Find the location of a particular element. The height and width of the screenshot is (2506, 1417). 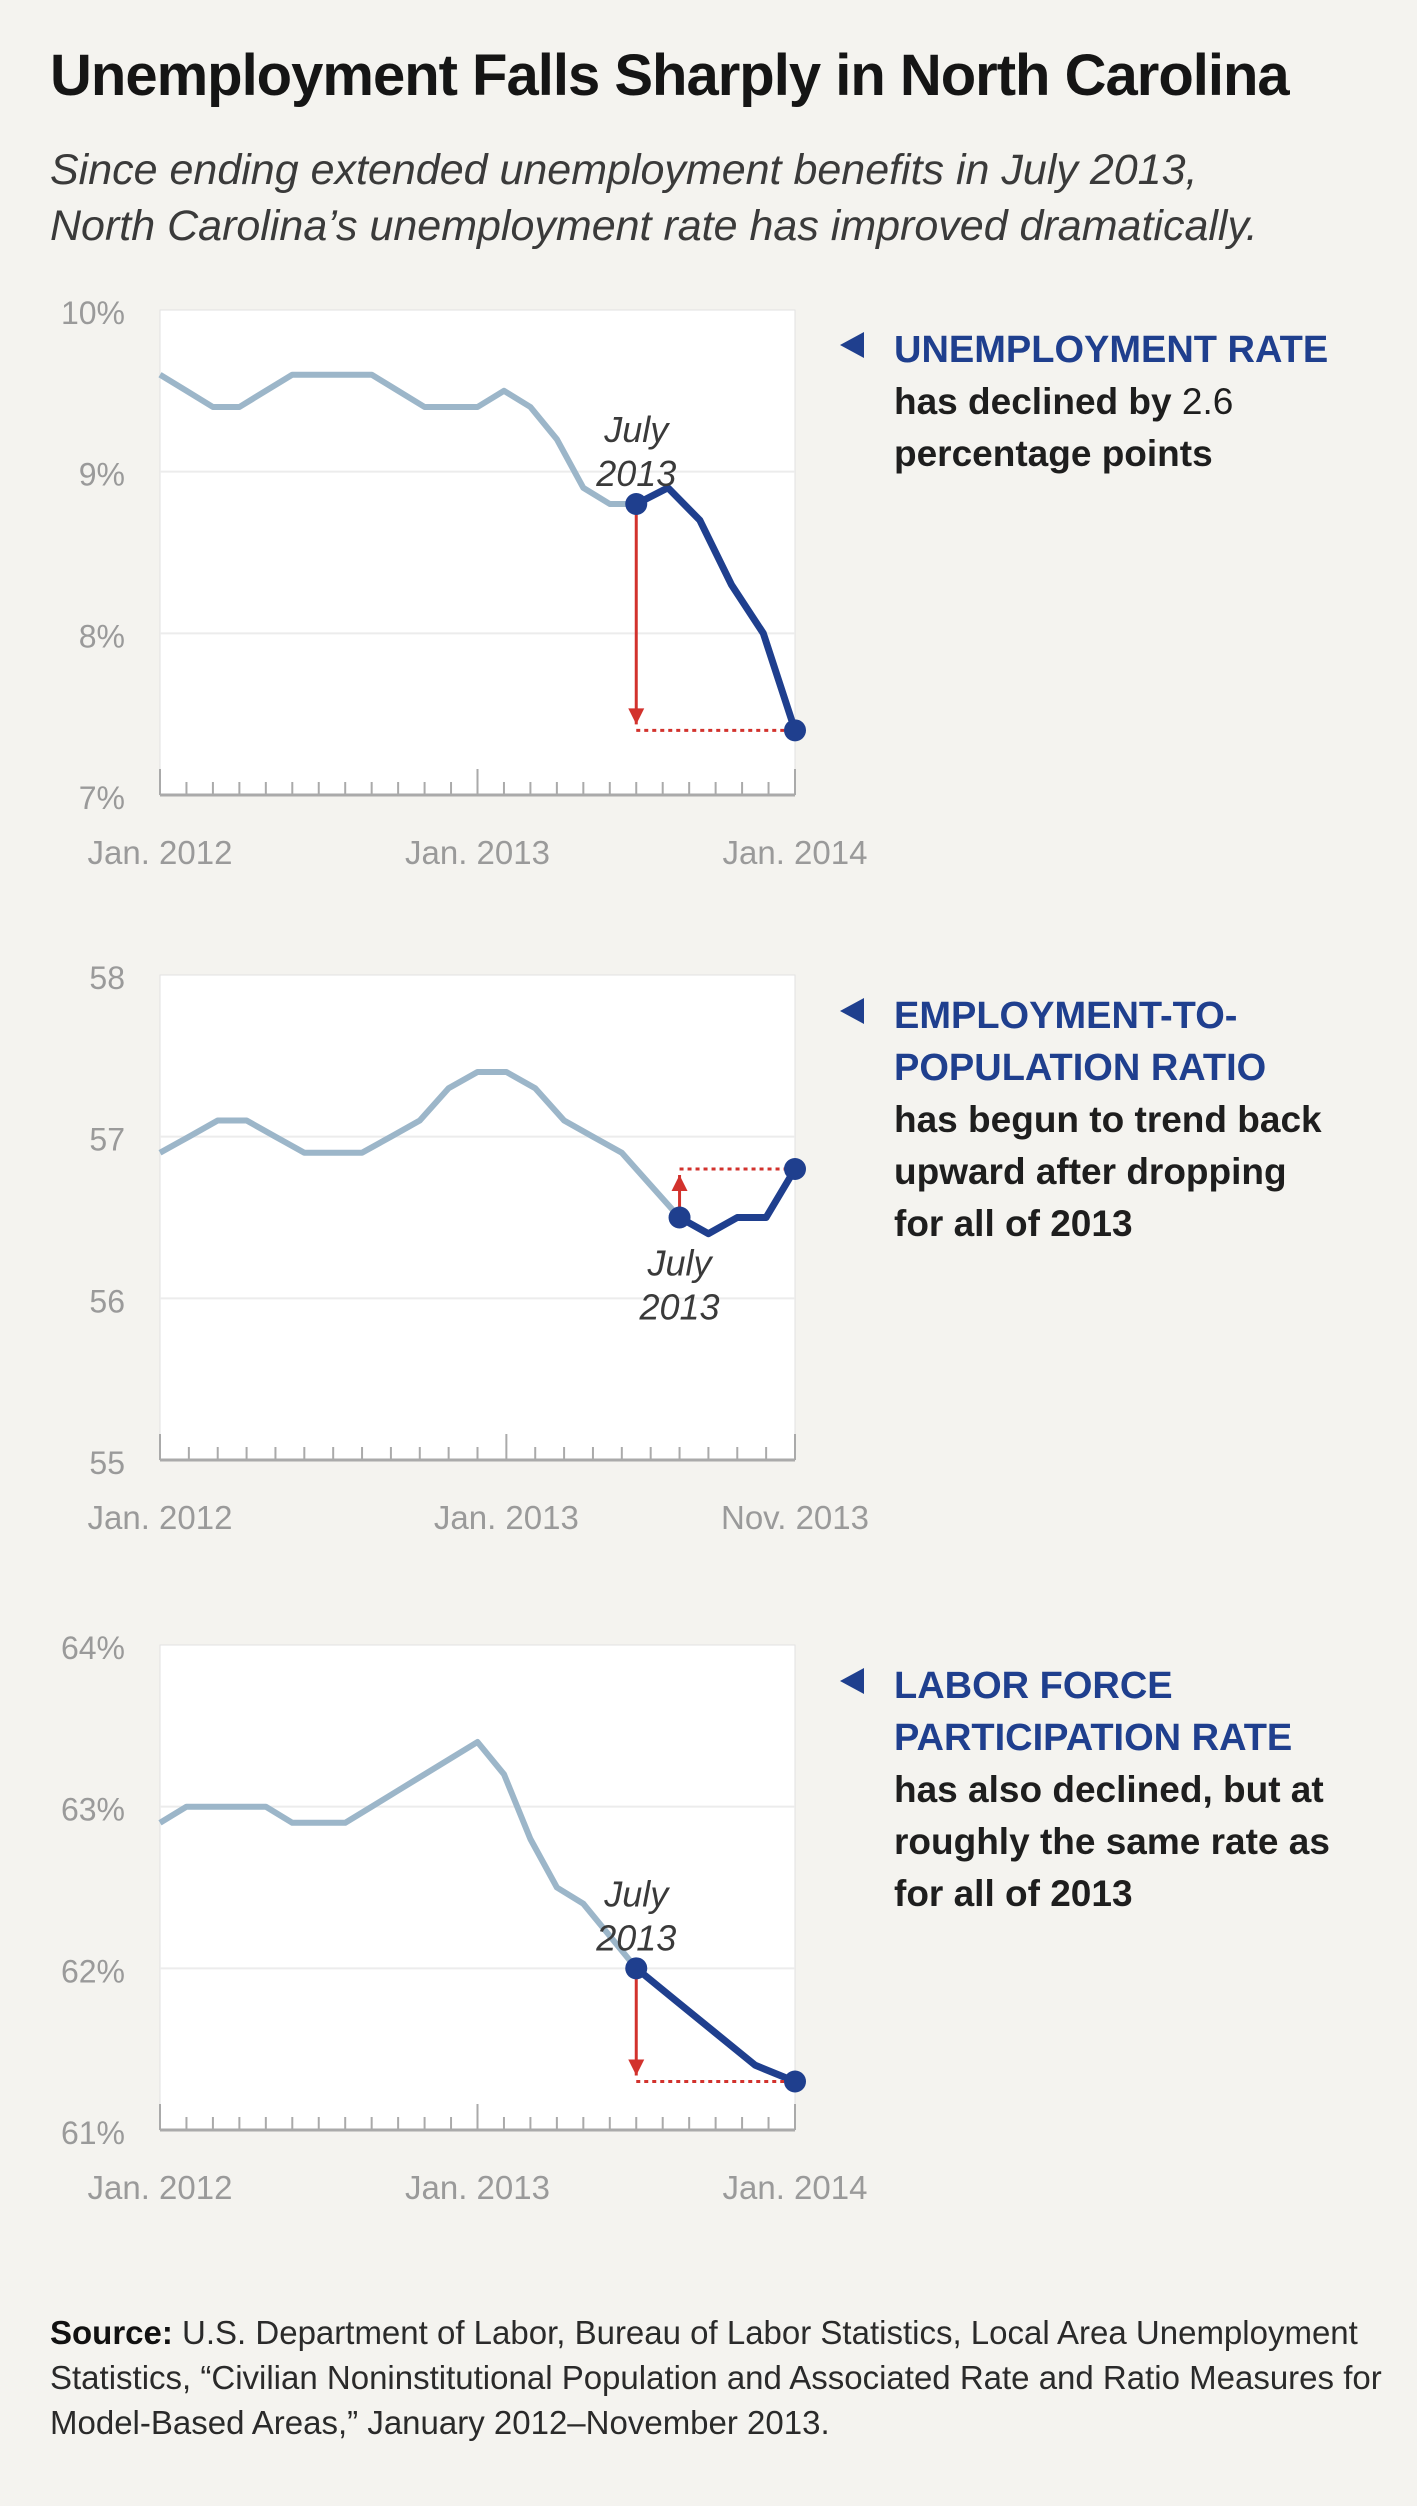

y-tick-label: 57 is located at coordinates (107, 1140).